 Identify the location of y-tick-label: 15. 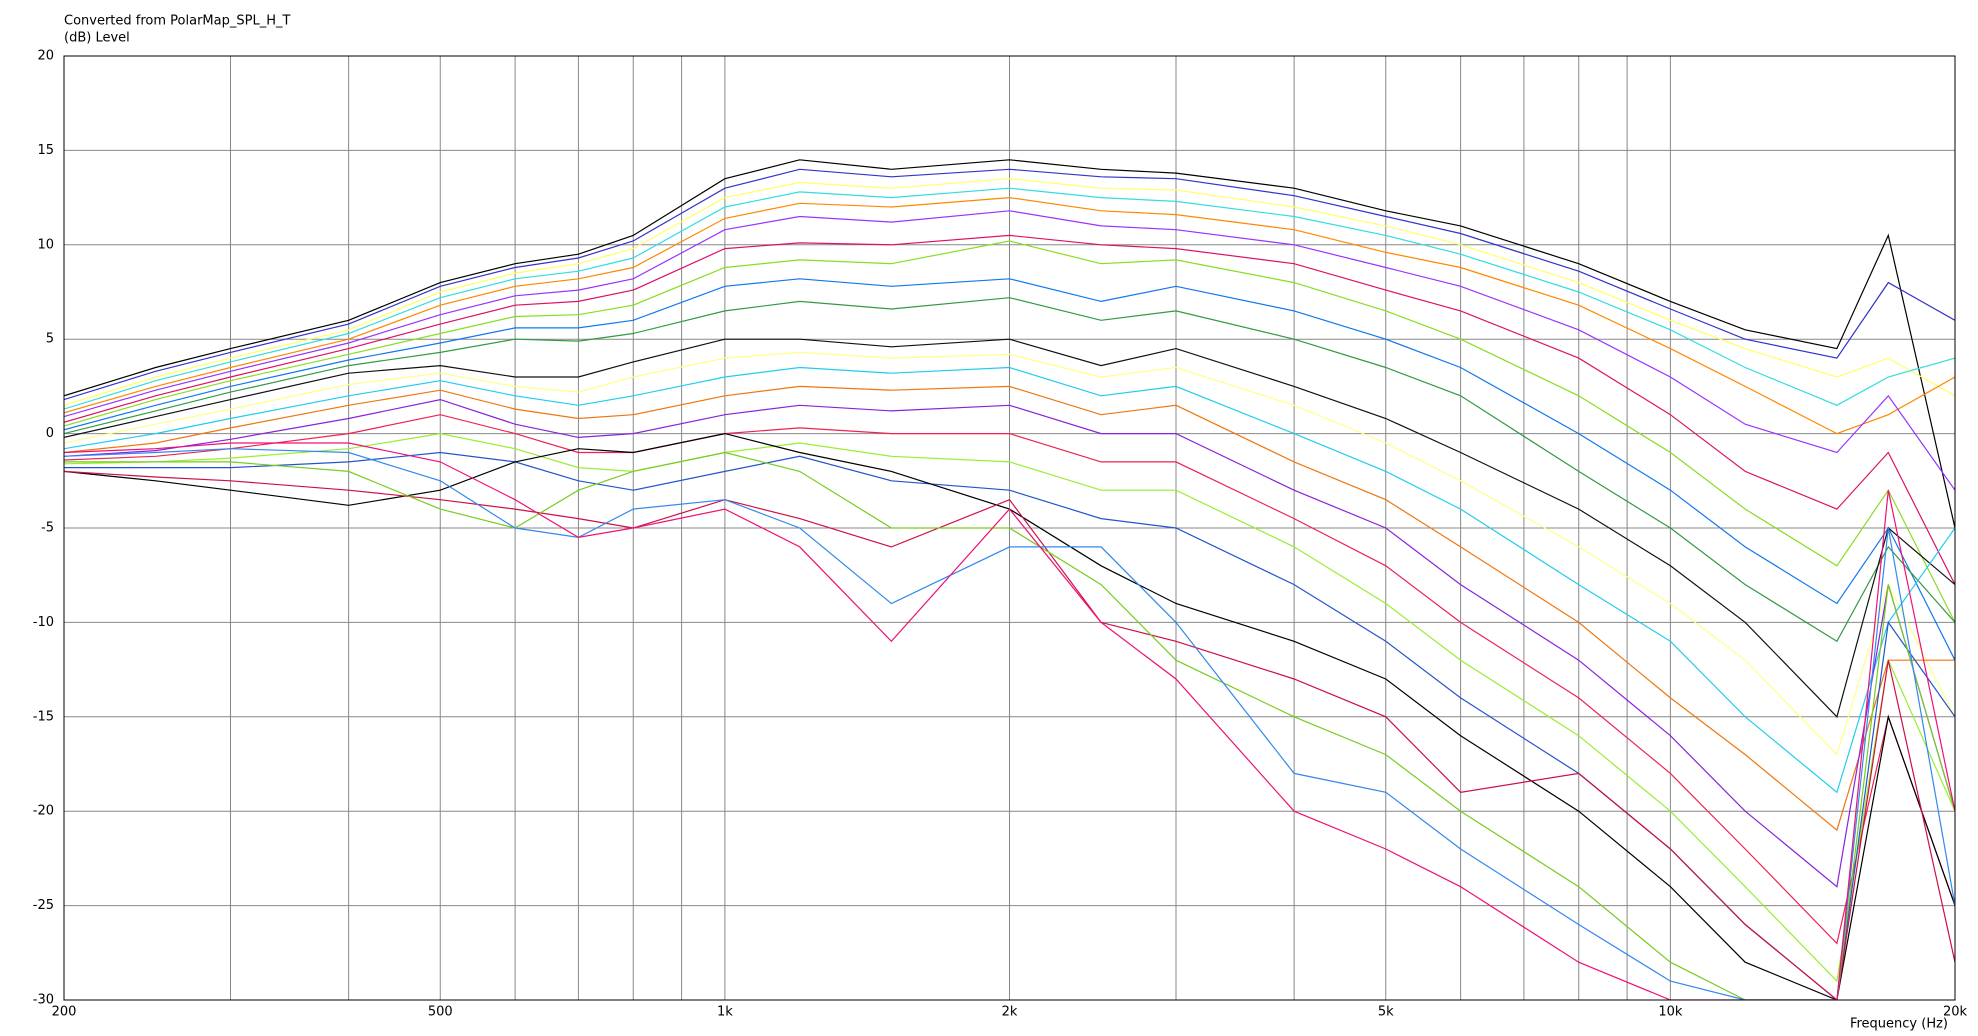
(45, 150).